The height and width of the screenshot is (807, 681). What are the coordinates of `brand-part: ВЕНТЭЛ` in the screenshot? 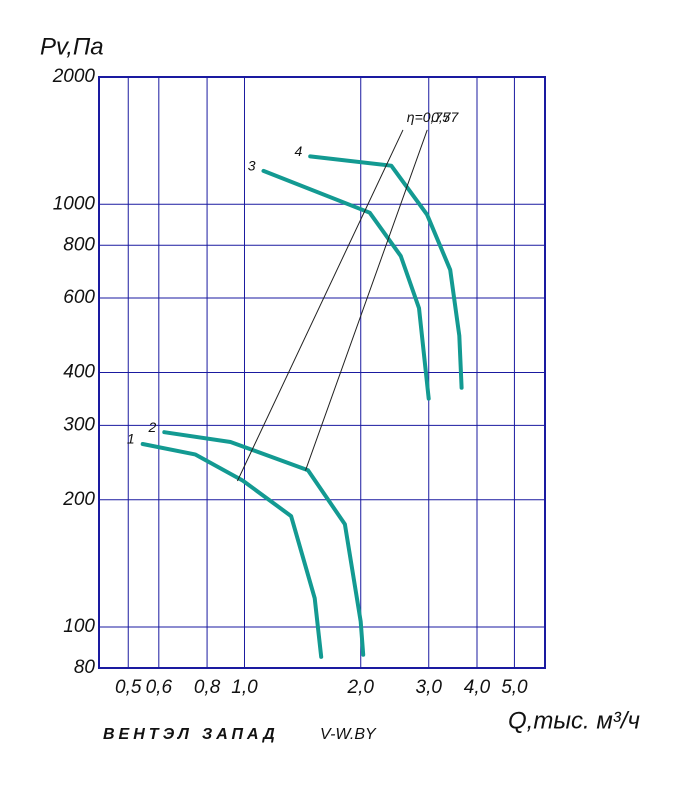 It's located at (148, 734).